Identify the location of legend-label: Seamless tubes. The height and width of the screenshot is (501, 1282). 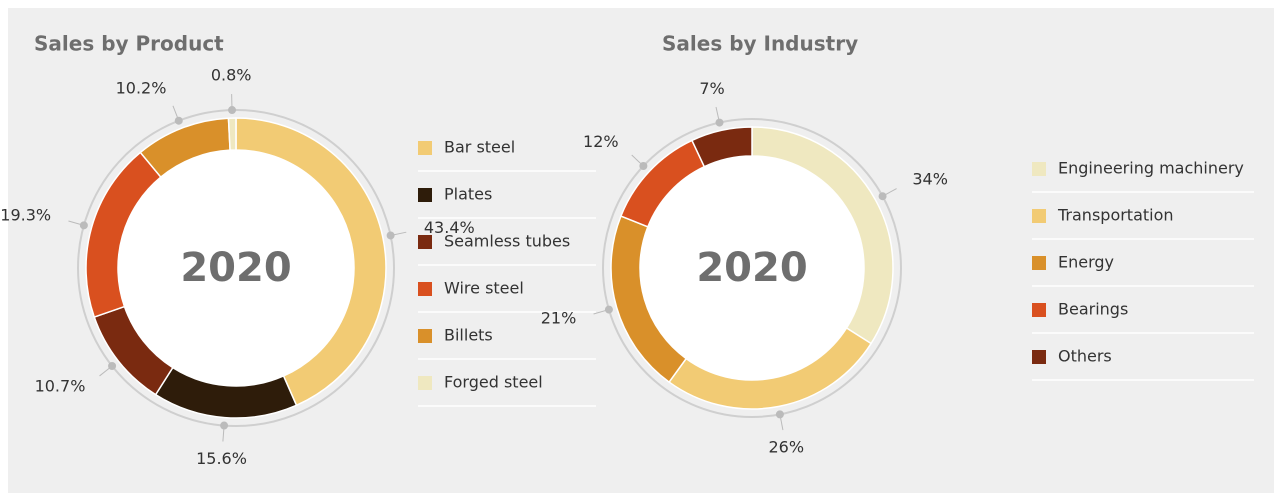
(507, 241).